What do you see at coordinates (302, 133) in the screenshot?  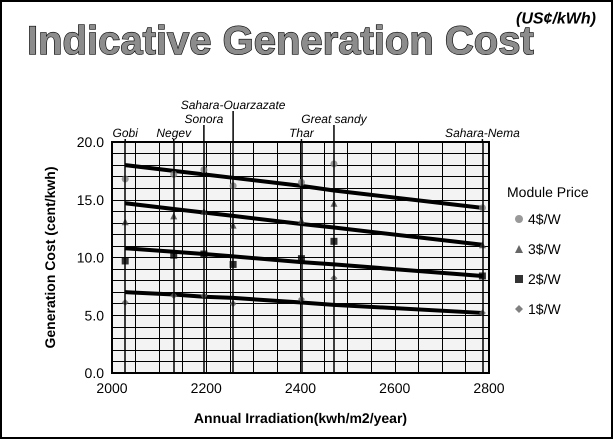 I see `ref-line-label: Thar` at bounding box center [302, 133].